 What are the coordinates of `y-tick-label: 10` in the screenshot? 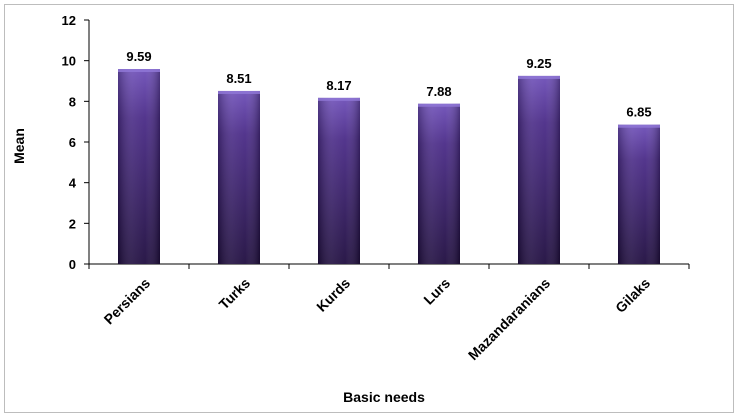 It's located at (69, 61).